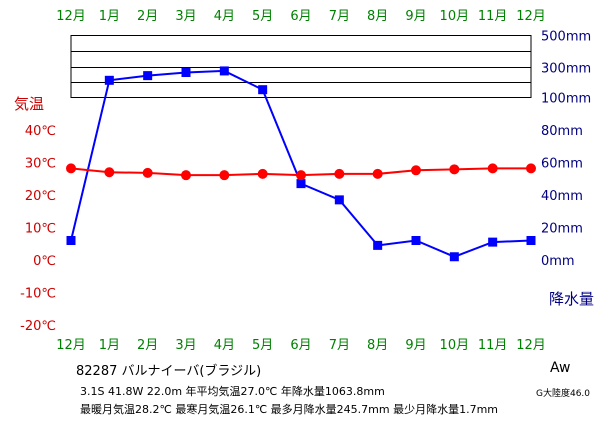 Image resolution: width=611 pixels, height=425 pixels. I want to click on month-label-top: 9月, so click(415, 16).